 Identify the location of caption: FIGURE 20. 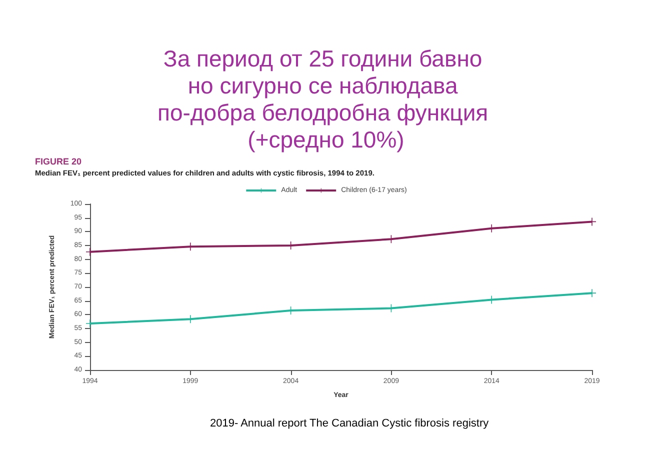
(58, 161).